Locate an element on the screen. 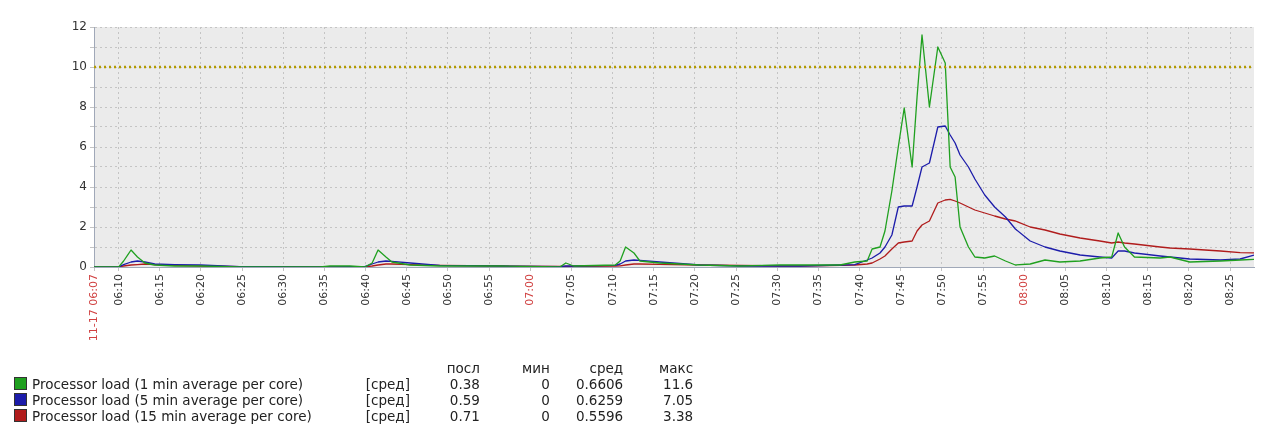 The height and width of the screenshot is (445, 1270). y-tick-label: 10 is located at coordinates (79, 66).